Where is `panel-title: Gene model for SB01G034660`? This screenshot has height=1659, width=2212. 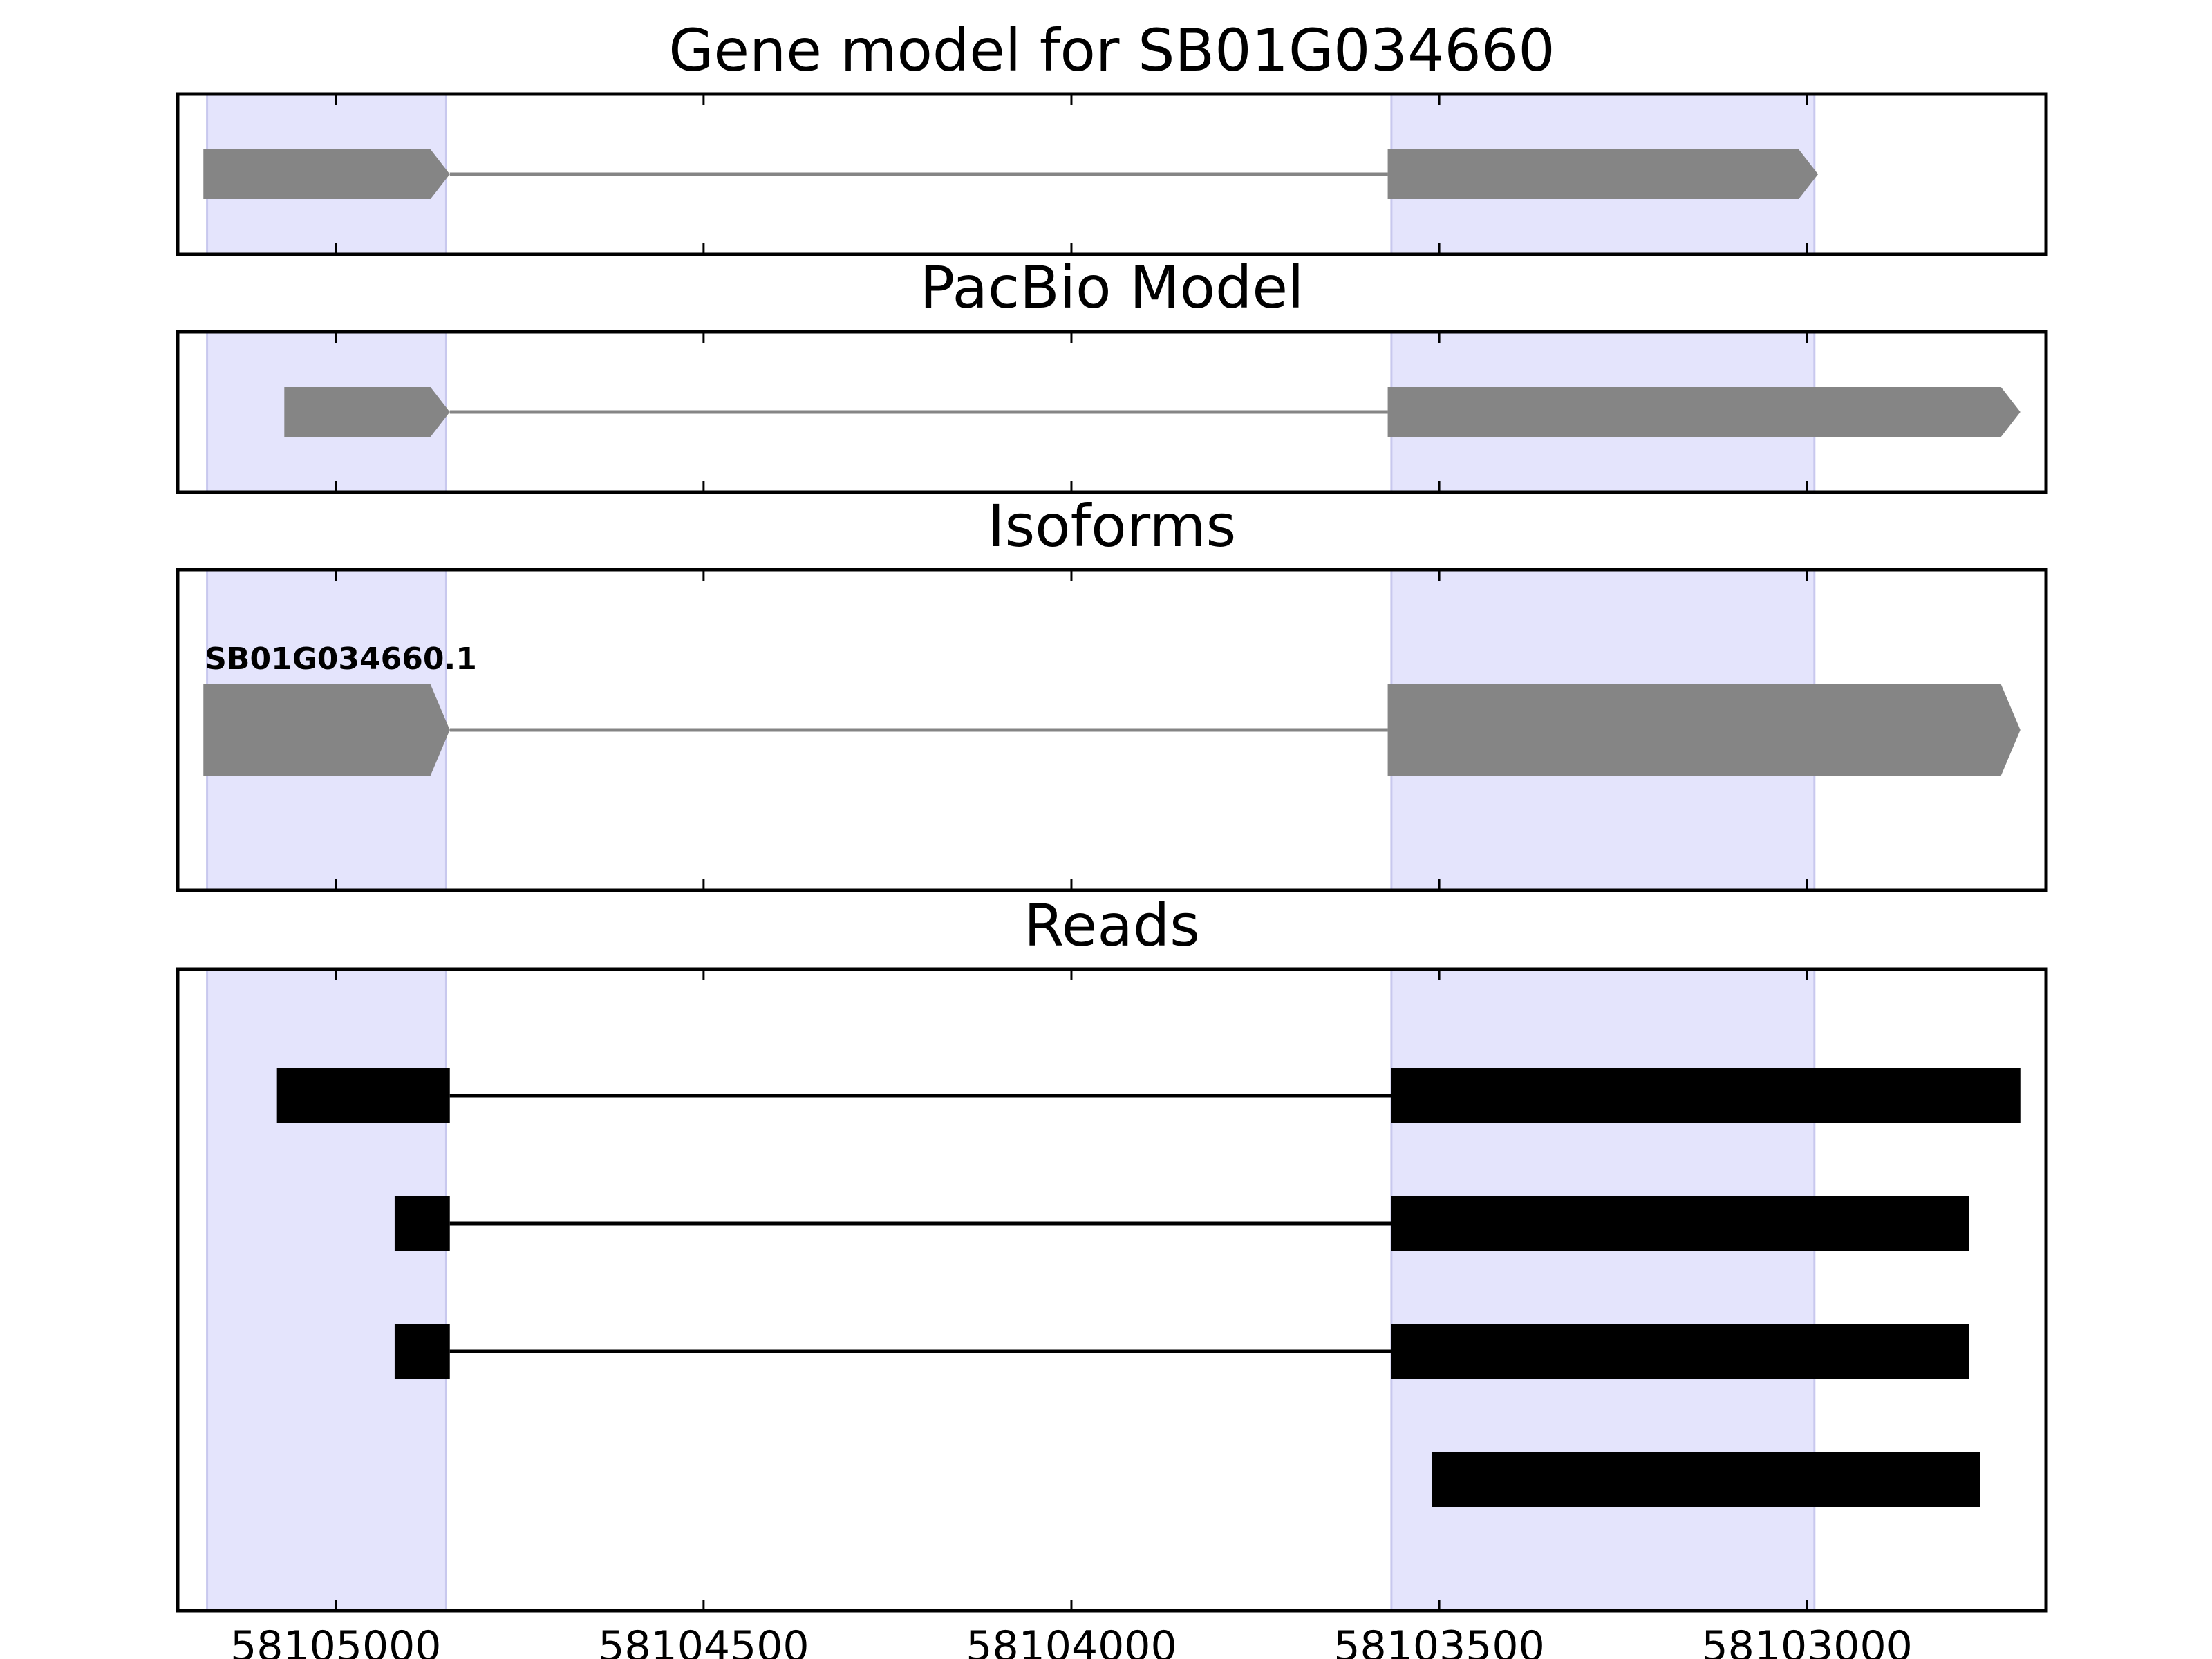
panel-title: Gene model for SB01G034660 is located at coordinates (1111, 50).